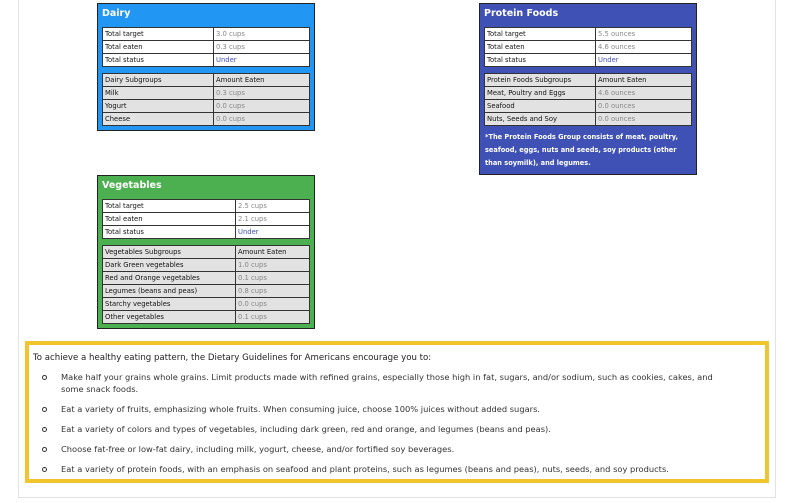 The height and width of the screenshot is (503, 796). I want to click on subgroup-row: Nuts, Seeds and Soy 0.0 ounces, so click(588, 119).